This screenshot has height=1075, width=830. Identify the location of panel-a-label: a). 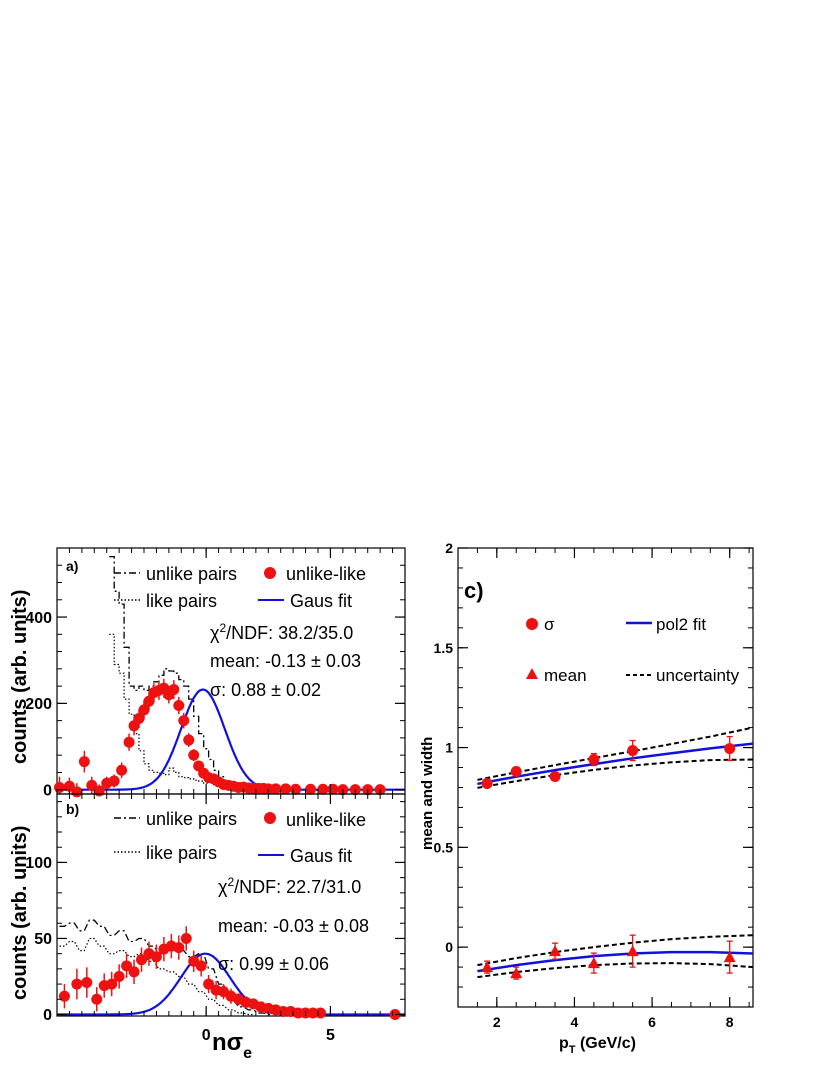
(72, 566).